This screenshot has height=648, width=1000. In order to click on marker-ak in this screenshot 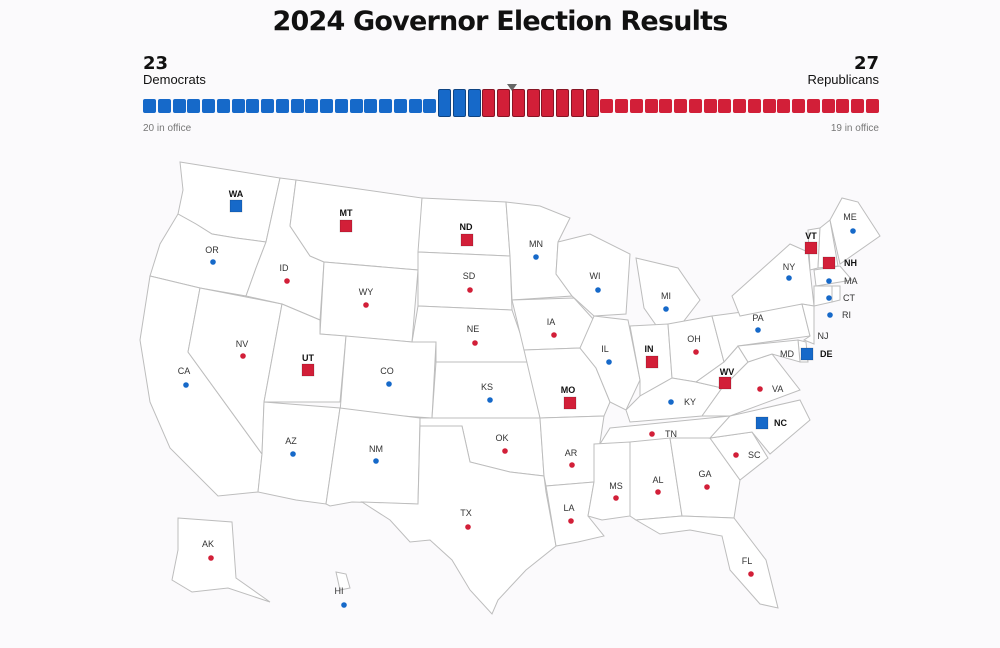, I will do `click(211, 558)`.